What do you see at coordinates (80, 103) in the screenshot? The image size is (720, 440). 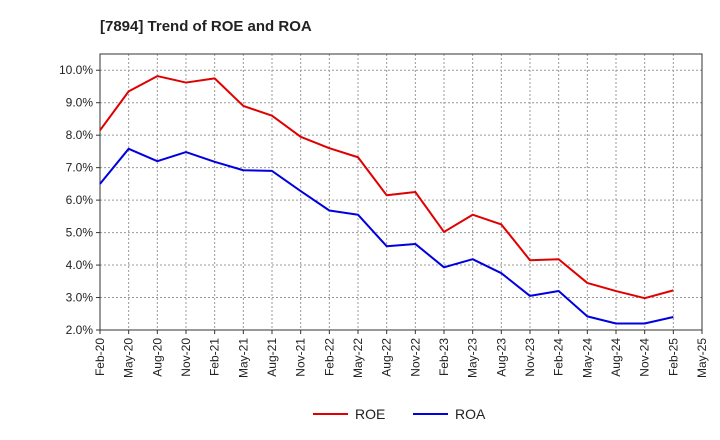 I see `y-tick-label: 9.0%` at bounding box center [80, 103].